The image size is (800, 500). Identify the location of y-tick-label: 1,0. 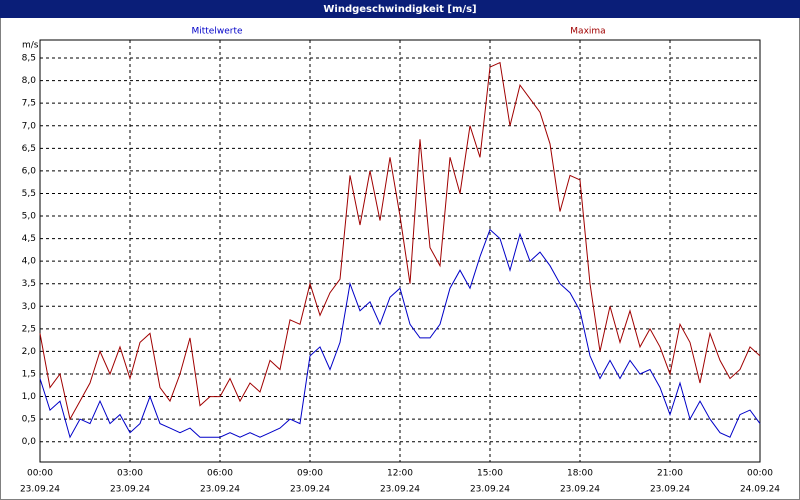
(29, 397).